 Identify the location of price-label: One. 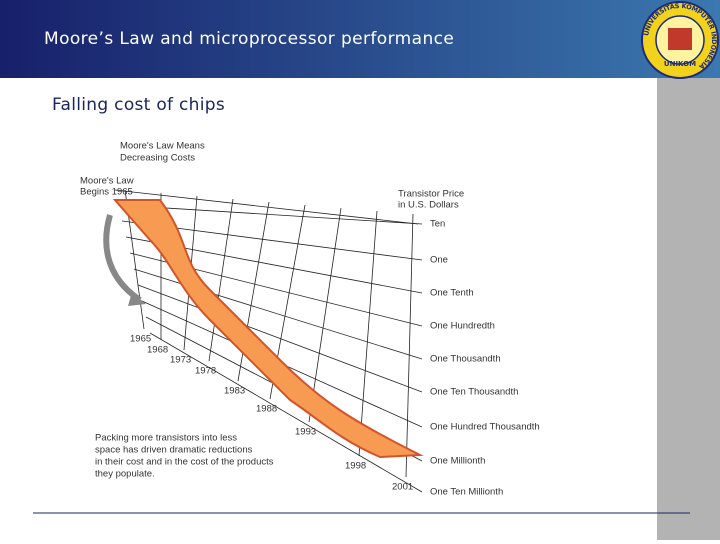
(439, 260).